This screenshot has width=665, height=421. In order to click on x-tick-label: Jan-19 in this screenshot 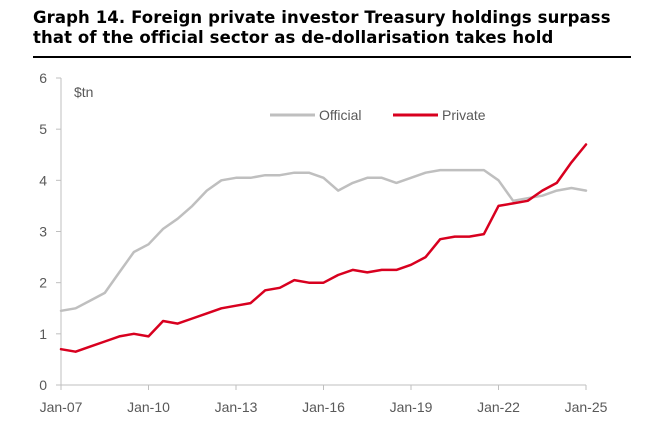, I will do `click(411, 407)`.